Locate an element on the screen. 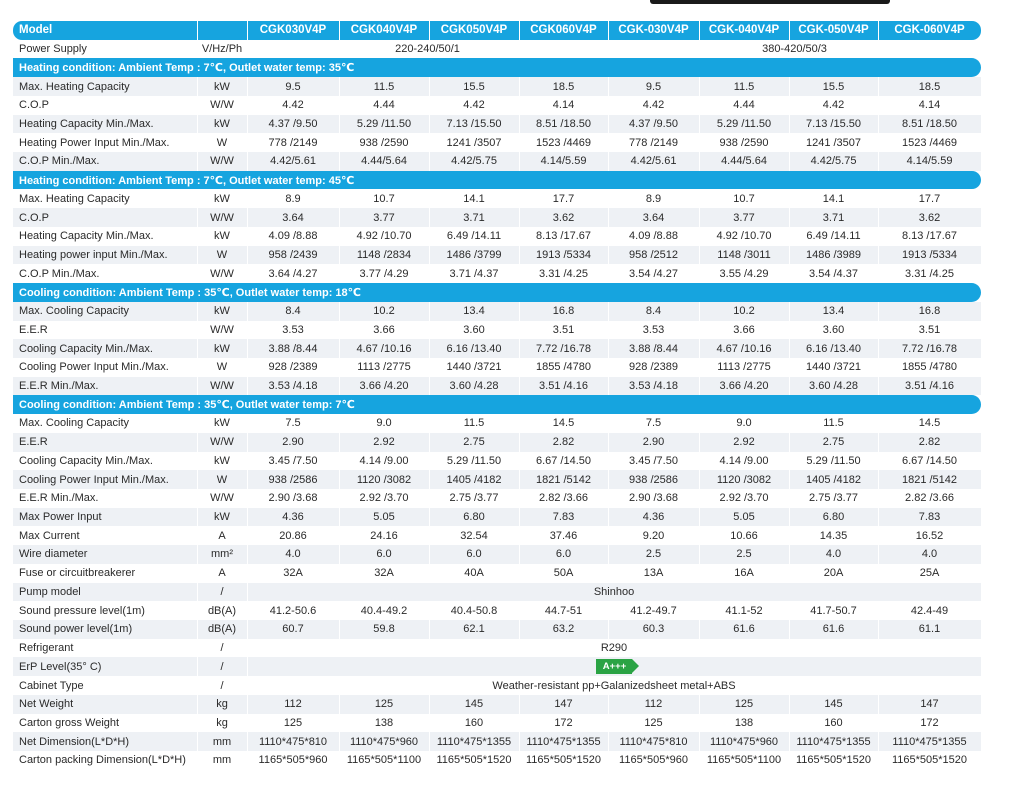  value-cell: 4.37 /9.50 is located at coordinates (293, 124).